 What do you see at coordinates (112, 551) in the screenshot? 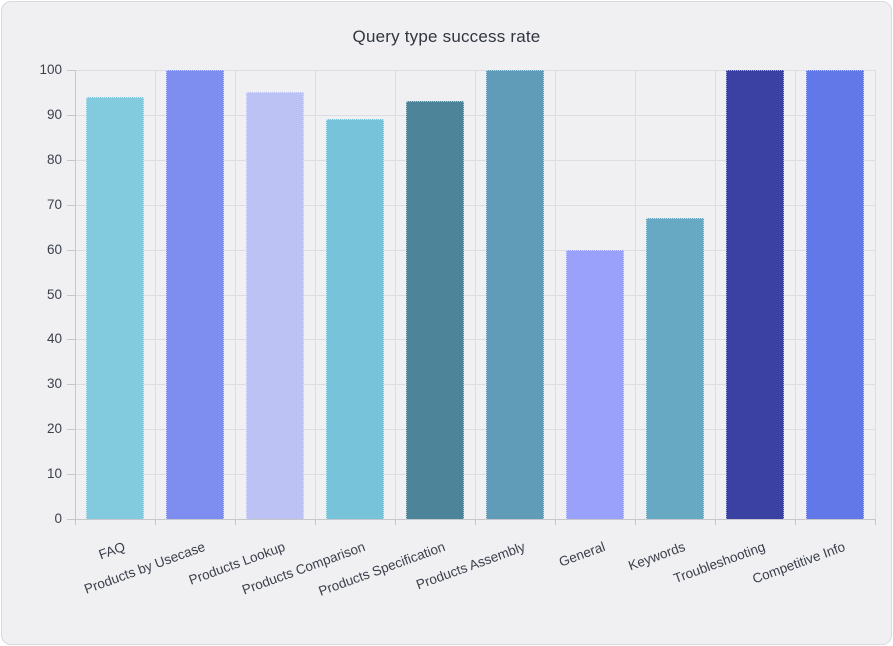
I see `x-axis-label: FAQ` at bounding box center [112, 551].